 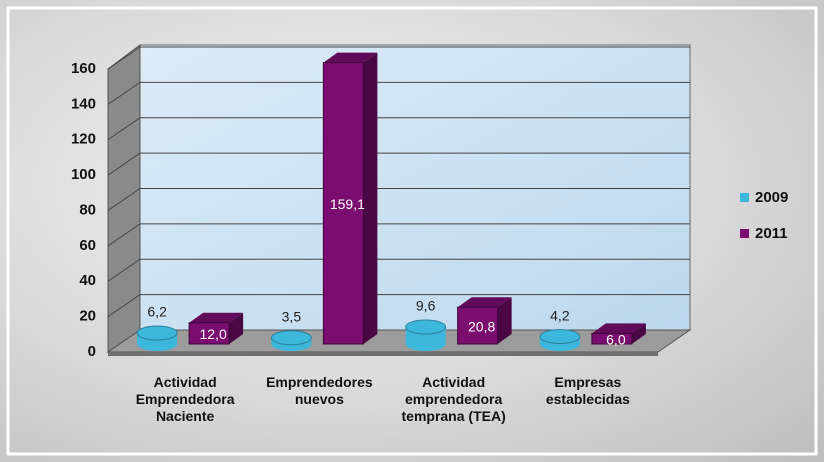 What do you see at coordinates (213, 334) in the screenshot?
I see `value-label: 12,0` at bounding box center [213, 334].